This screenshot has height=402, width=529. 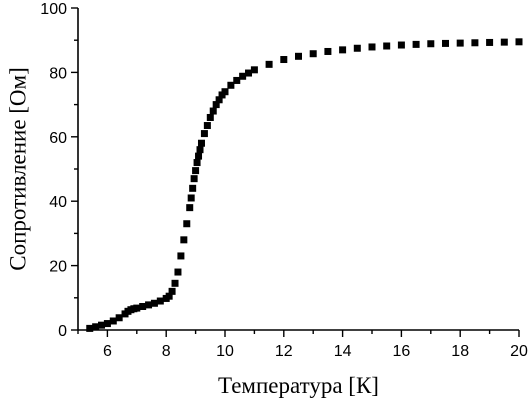 I want to click on x-tick-label: 16, so click(x=402, y=351).